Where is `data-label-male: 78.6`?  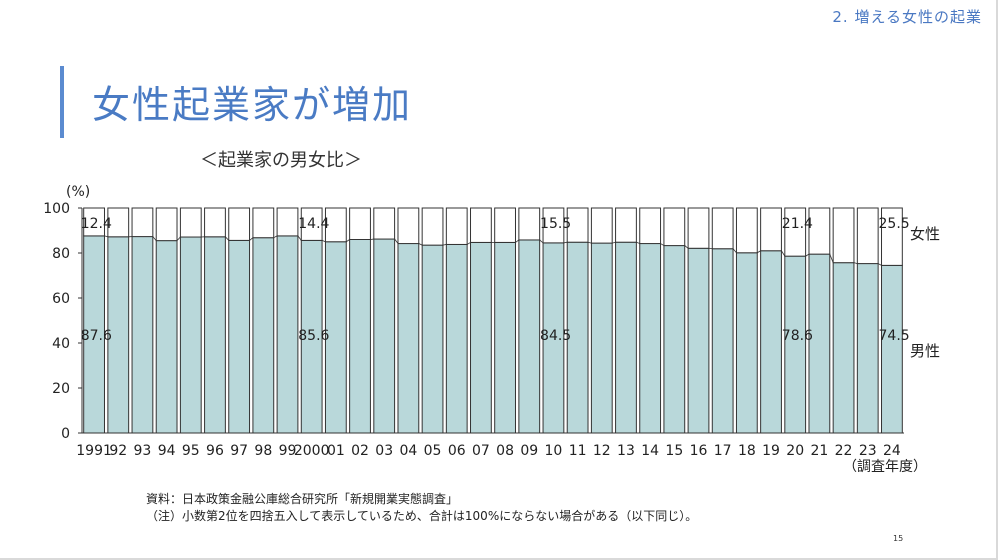 data-label-male: 78.6 is located at coordinates (797, 336).